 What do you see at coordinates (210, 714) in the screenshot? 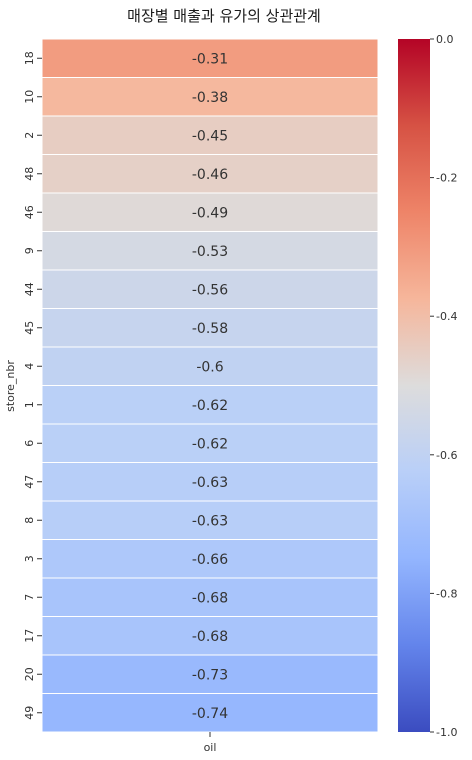
I see `cell-value-label: -0.74` at bounding box center [210, 714].